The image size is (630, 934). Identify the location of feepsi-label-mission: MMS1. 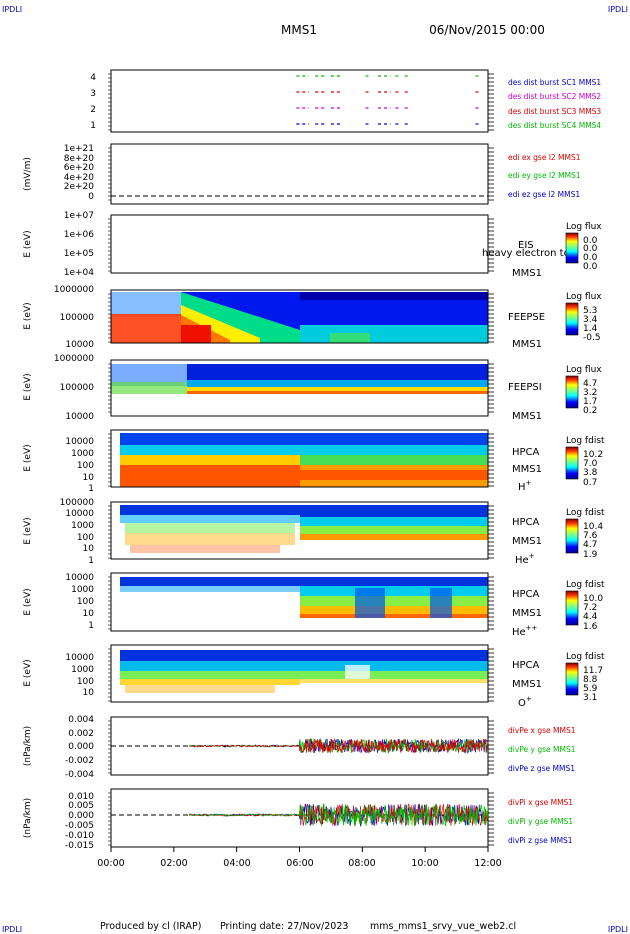
(527, 416).